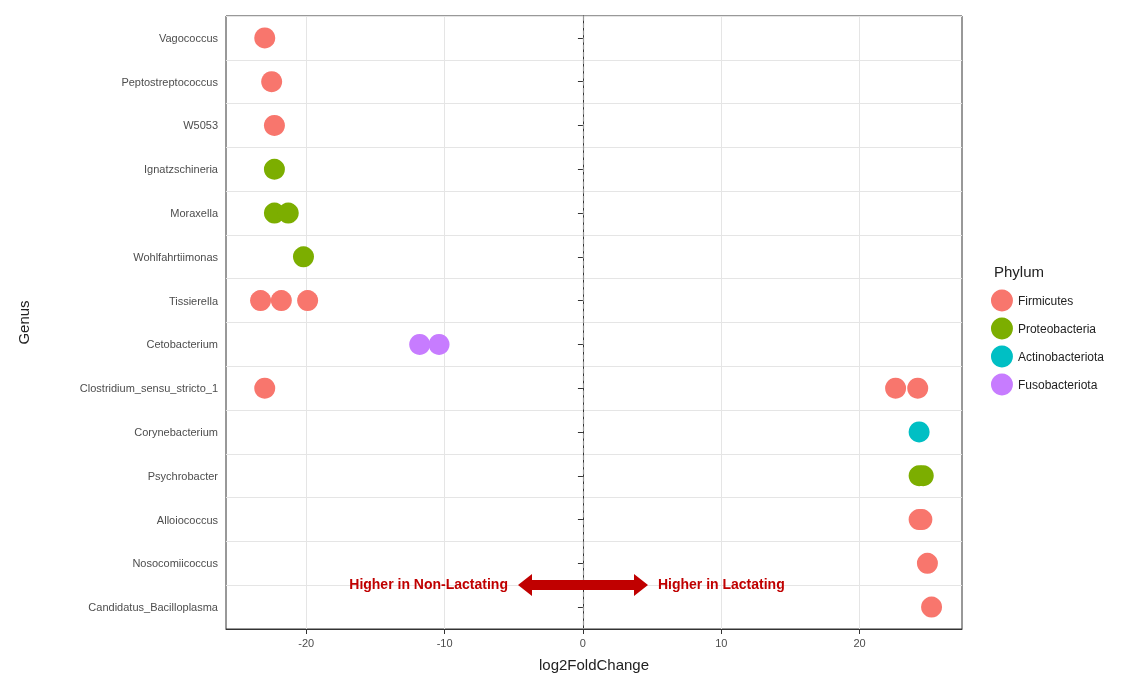  I want to click on y-tick-label: Cetobacterium, so click(182, 344).